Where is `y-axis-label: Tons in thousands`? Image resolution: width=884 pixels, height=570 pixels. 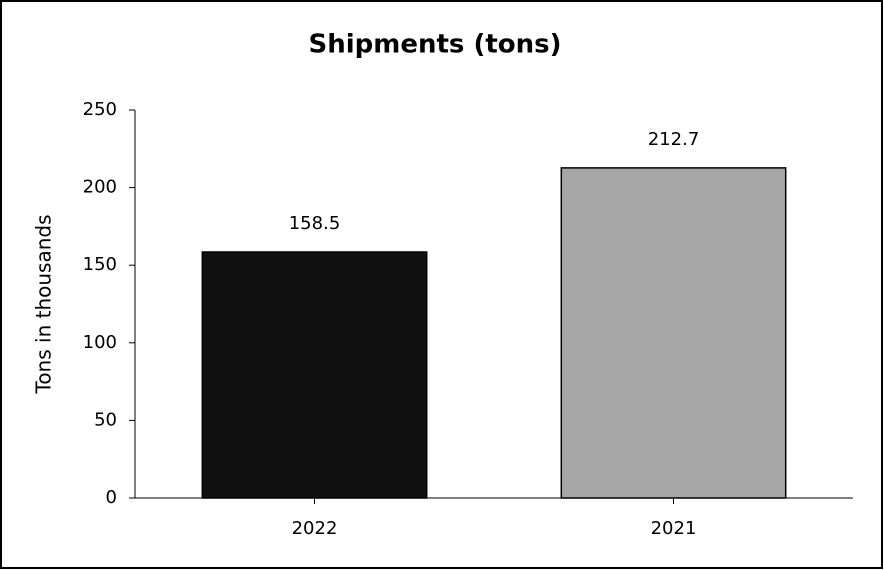 y-axis-label: Tons in thousands is located at coordinates (44, 305).